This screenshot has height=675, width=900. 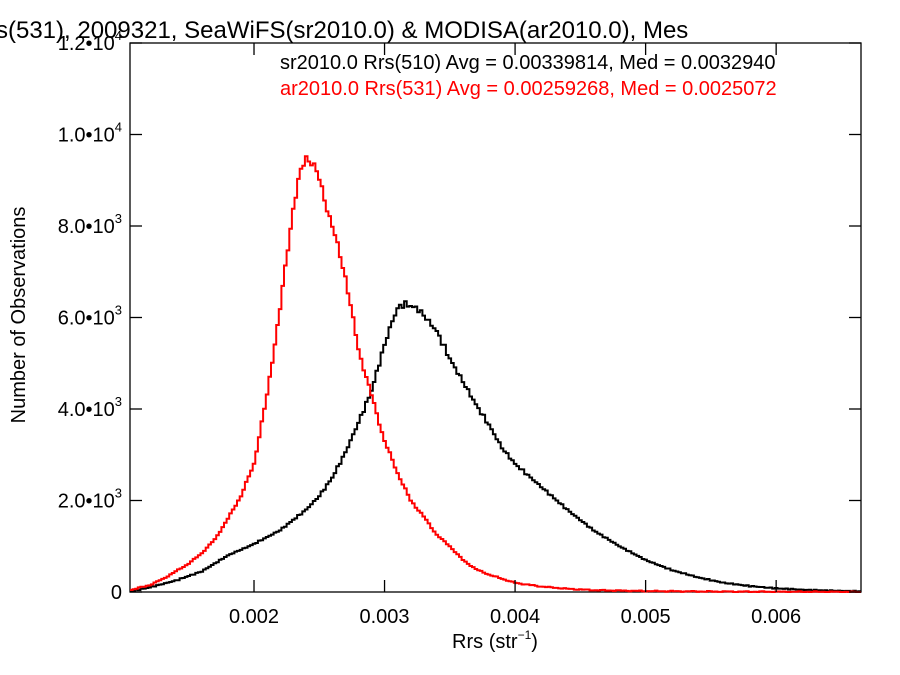 I want to click on x-tick-label: 0.005, so click(x=646, y=617).